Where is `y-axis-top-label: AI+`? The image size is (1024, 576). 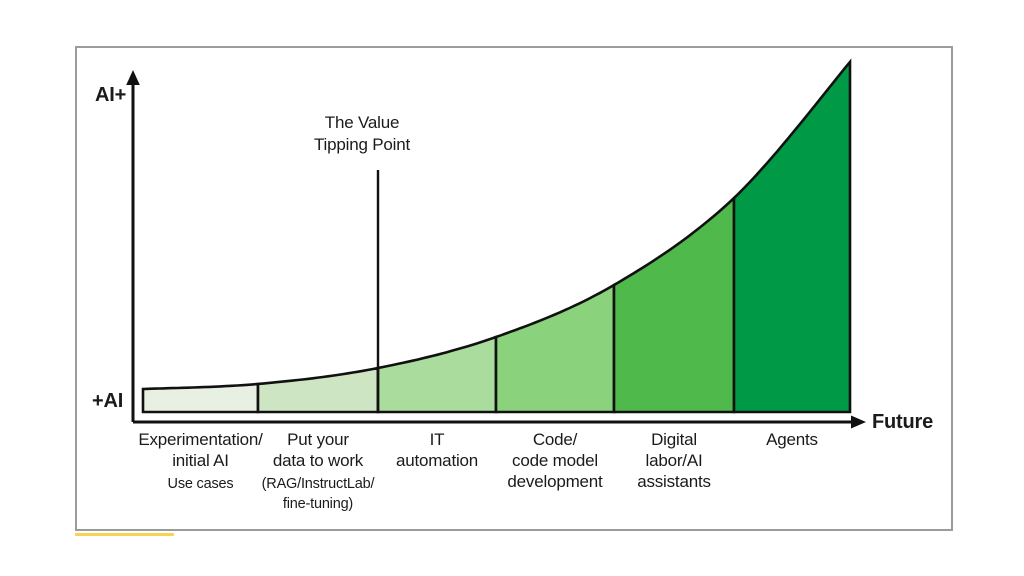 y-axis-top-label: AI+ is located at coordinates (111, 95).